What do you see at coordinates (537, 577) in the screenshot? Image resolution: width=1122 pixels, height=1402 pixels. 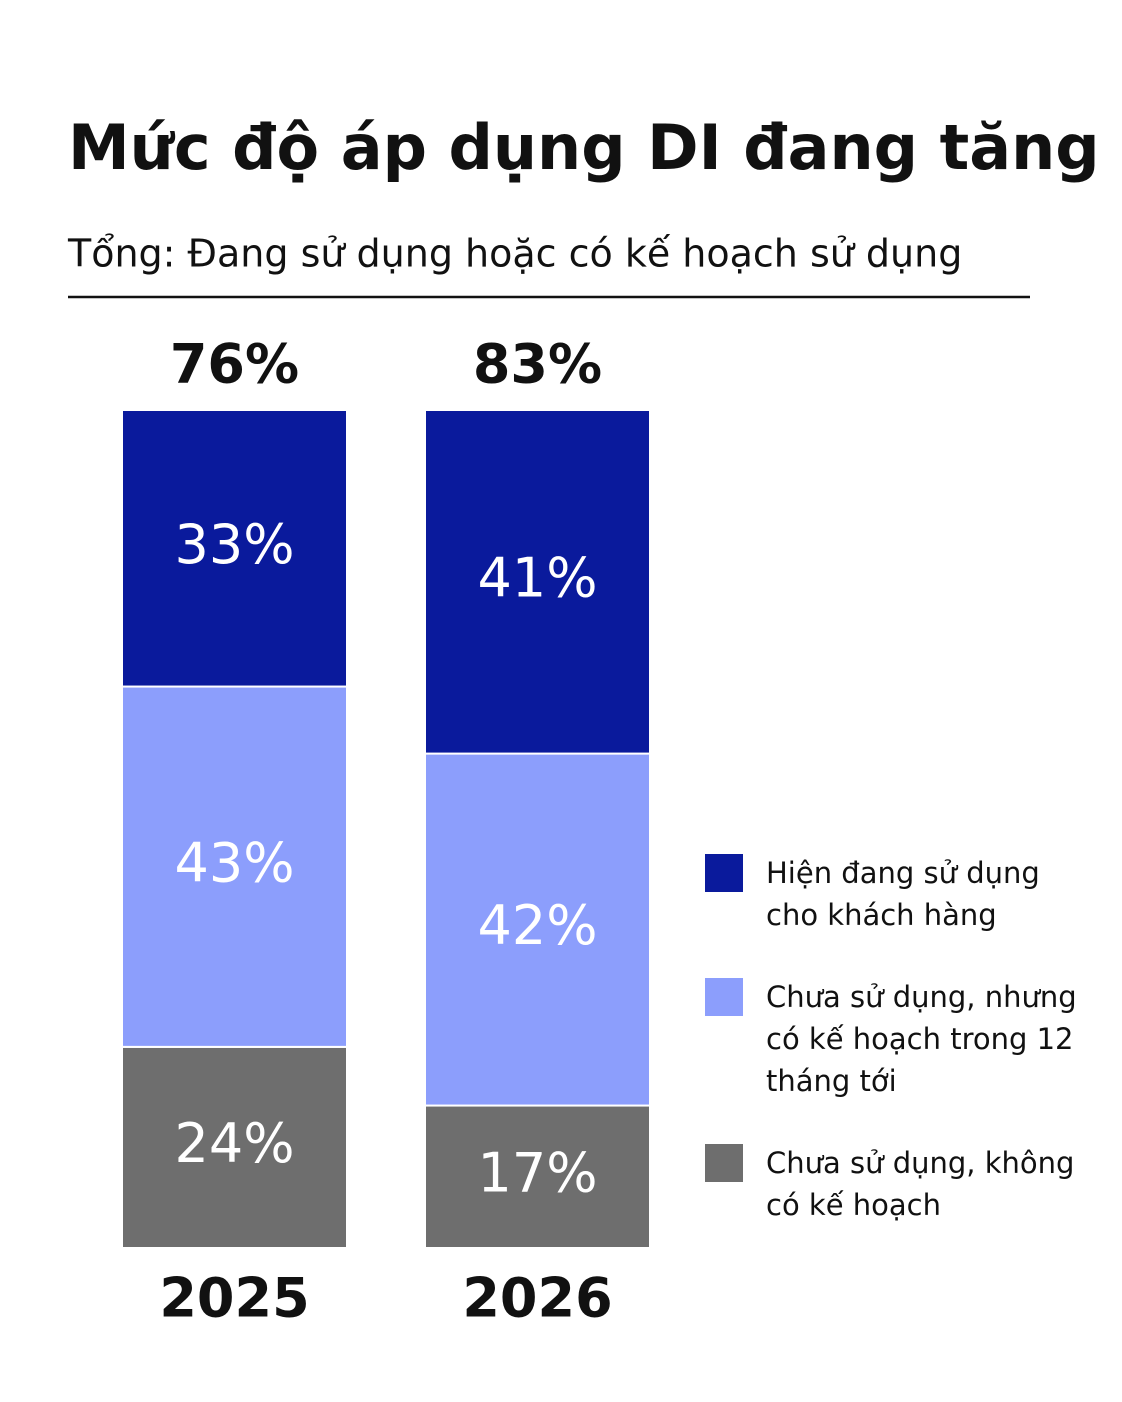 I see `segment-label: 41%` at bounding box center [537, 577].